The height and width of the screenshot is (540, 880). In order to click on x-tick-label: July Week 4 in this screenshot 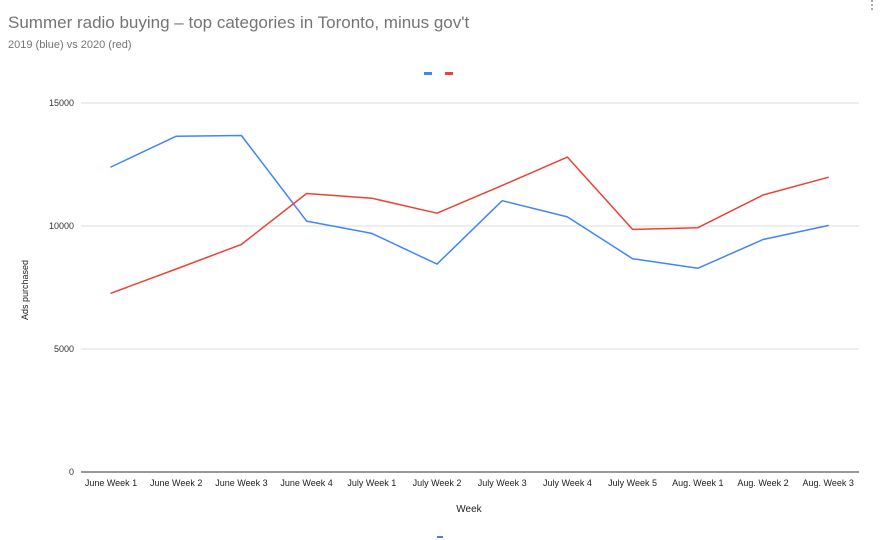, I will do `click(567, 483)`.